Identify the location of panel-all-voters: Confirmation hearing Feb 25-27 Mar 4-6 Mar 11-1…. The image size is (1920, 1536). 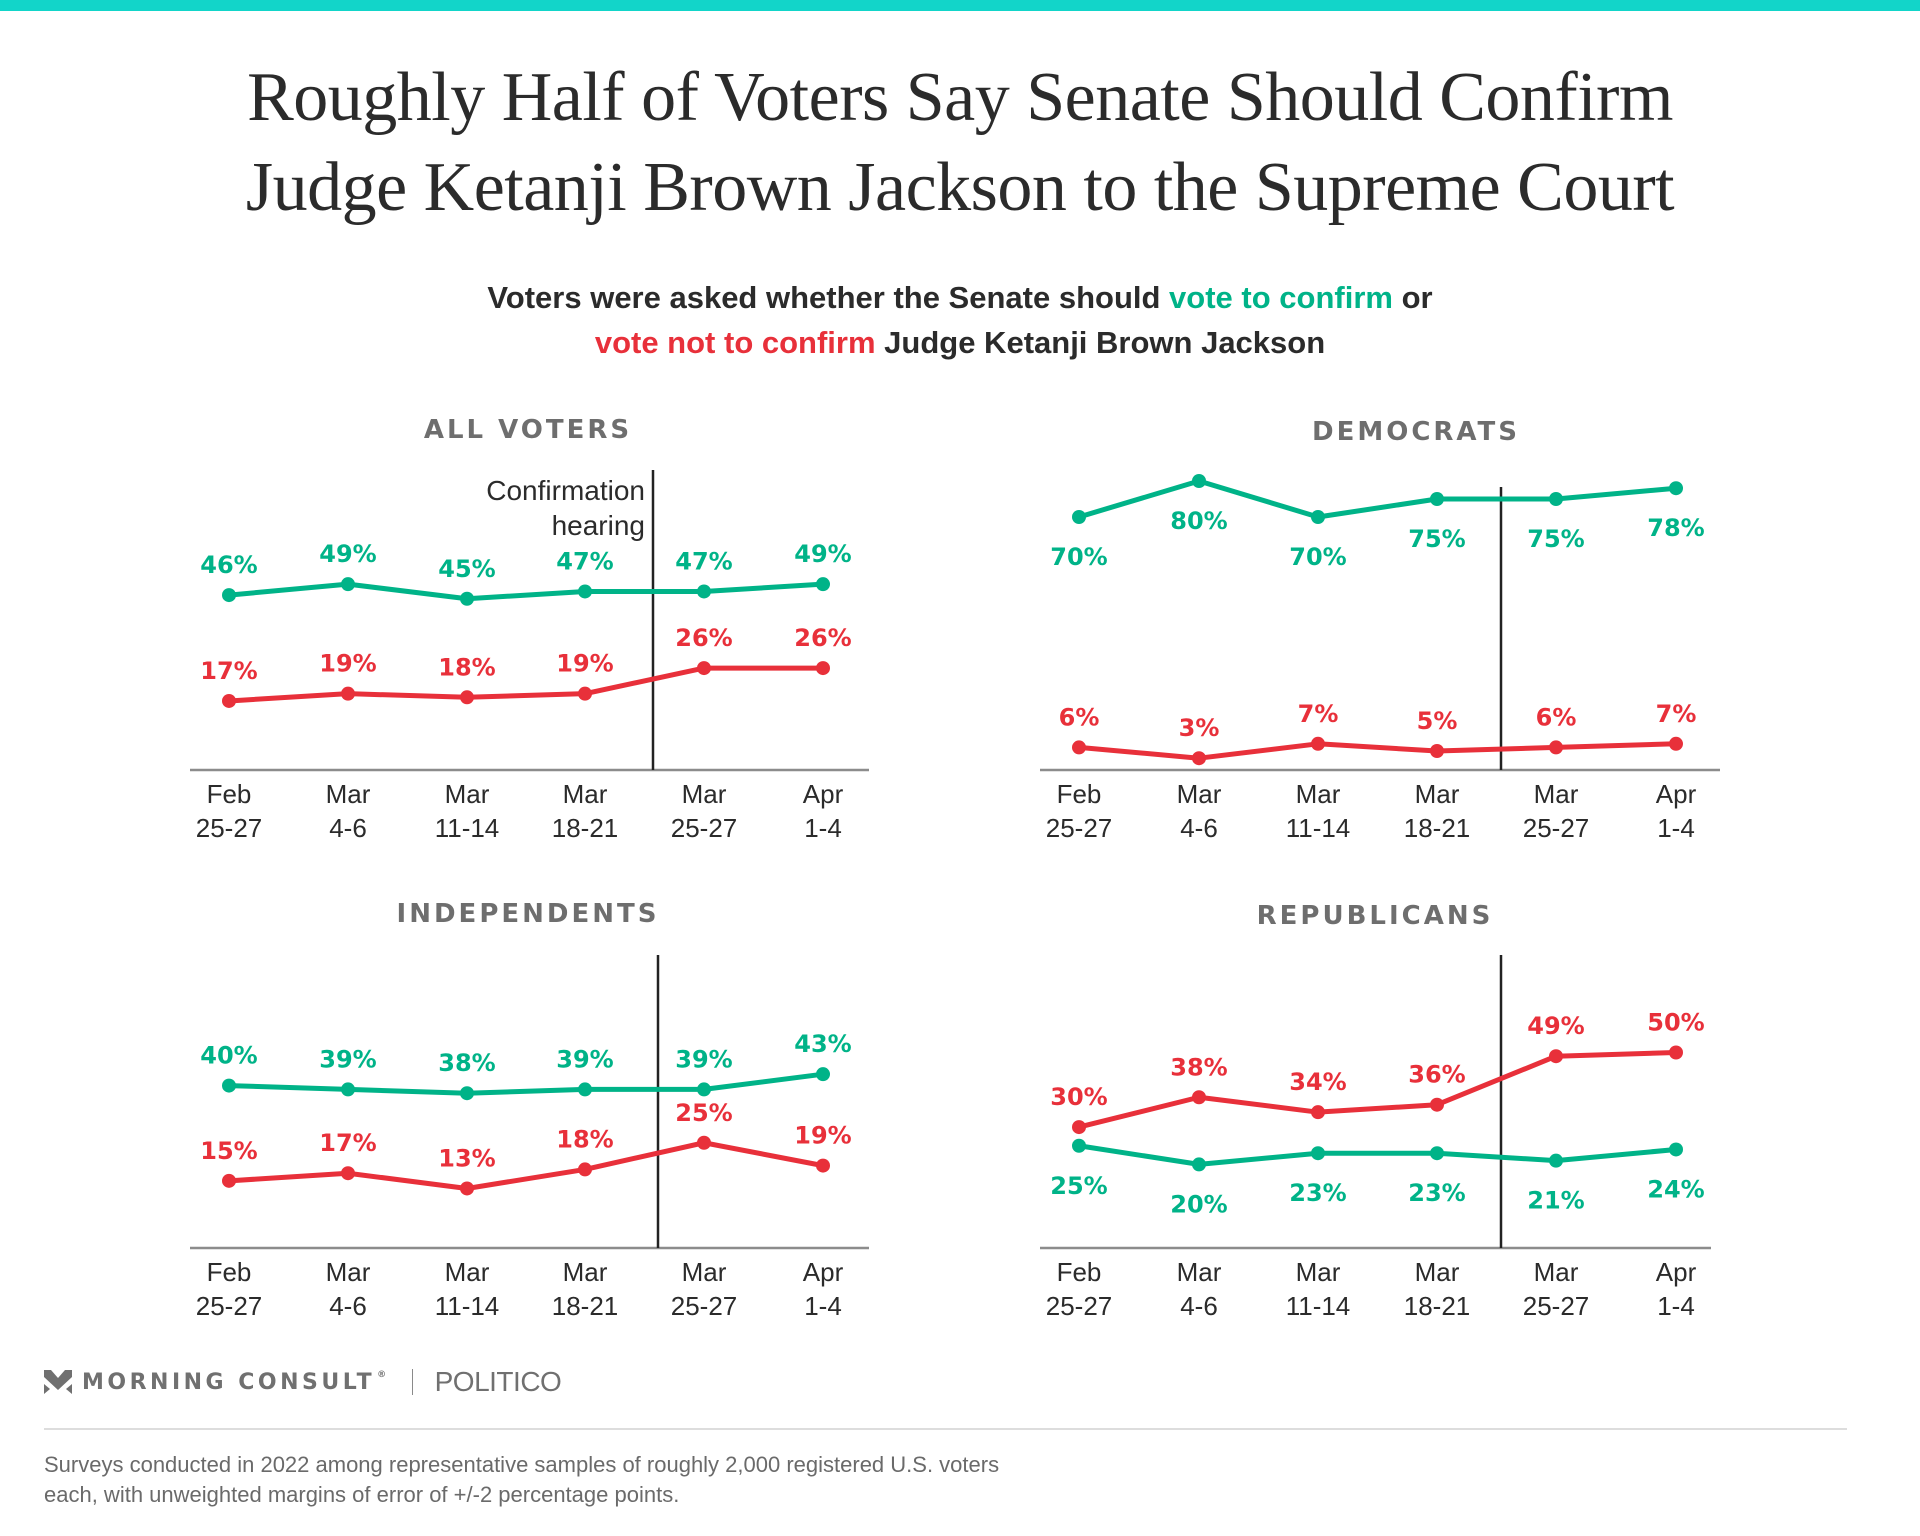
(529, 656).